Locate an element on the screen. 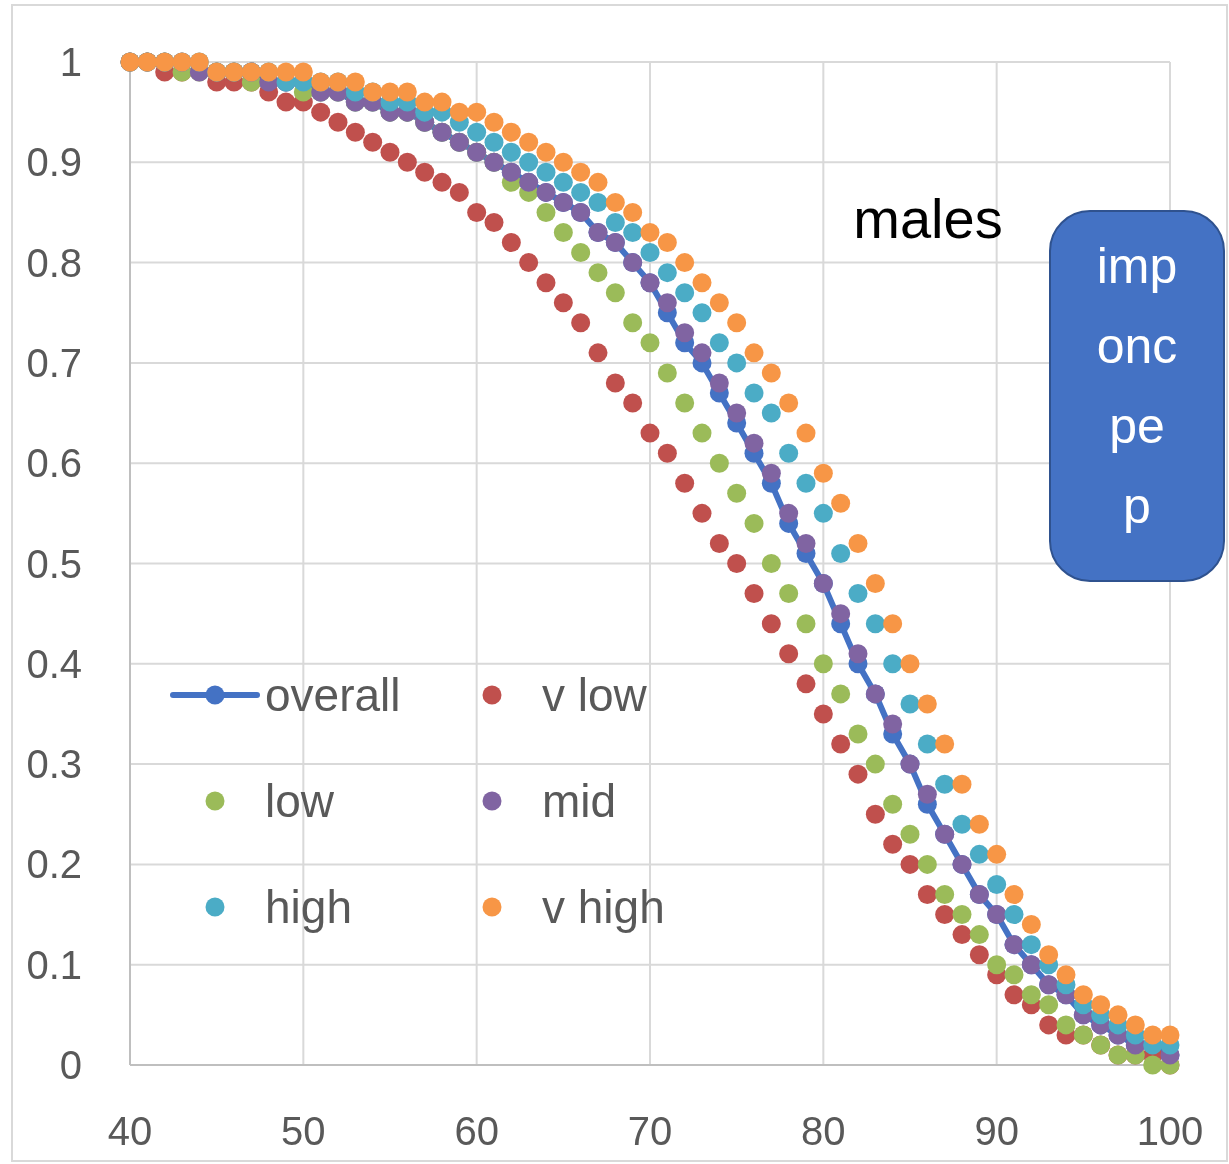  y-tick-label: 0.9 is located at coordinates (54, 162).